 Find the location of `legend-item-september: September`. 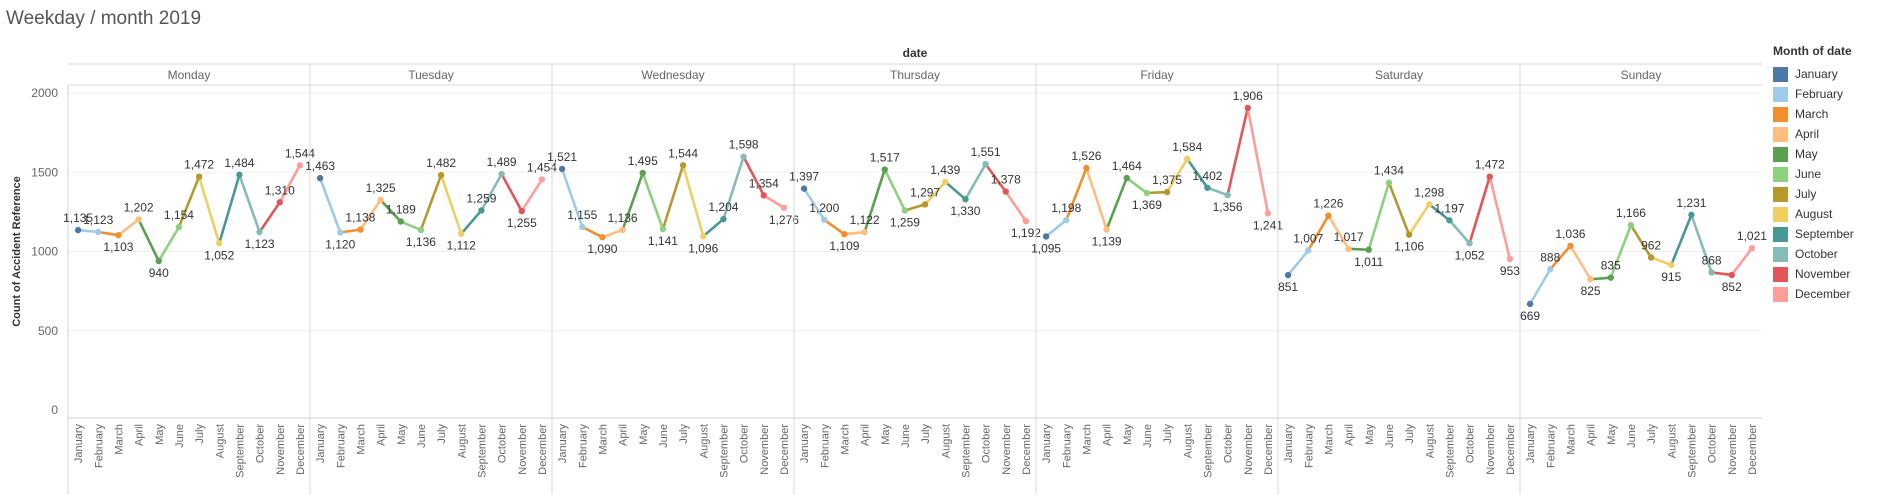

legend-item-september: September is located at coordinates (1833, 234).